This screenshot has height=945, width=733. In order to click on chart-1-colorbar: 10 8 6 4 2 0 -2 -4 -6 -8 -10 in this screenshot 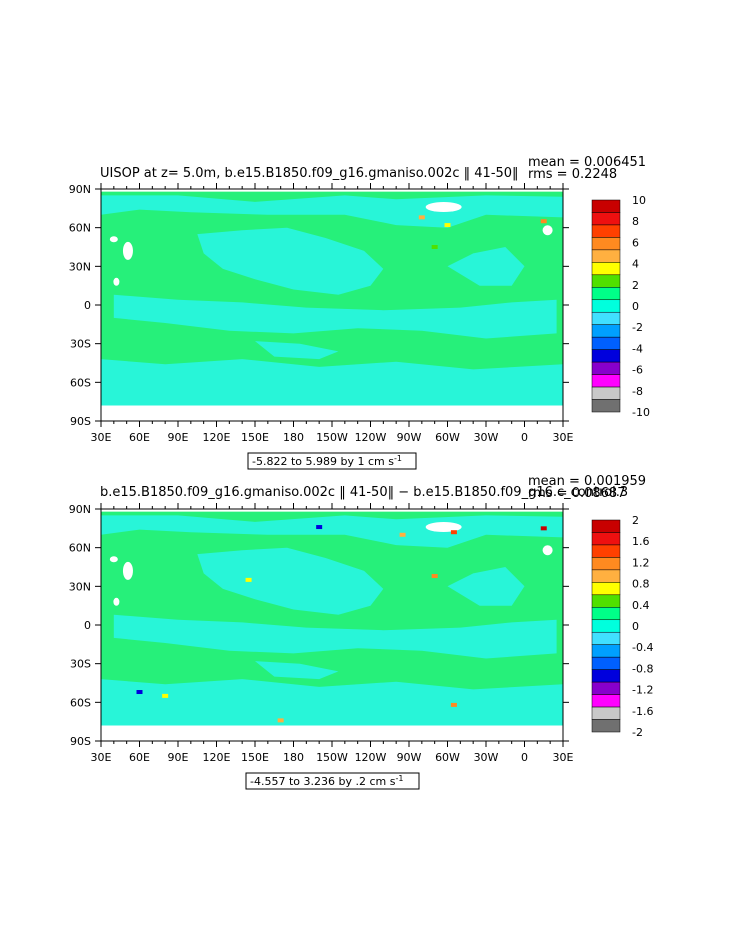, I will do `click(620, 306)`.